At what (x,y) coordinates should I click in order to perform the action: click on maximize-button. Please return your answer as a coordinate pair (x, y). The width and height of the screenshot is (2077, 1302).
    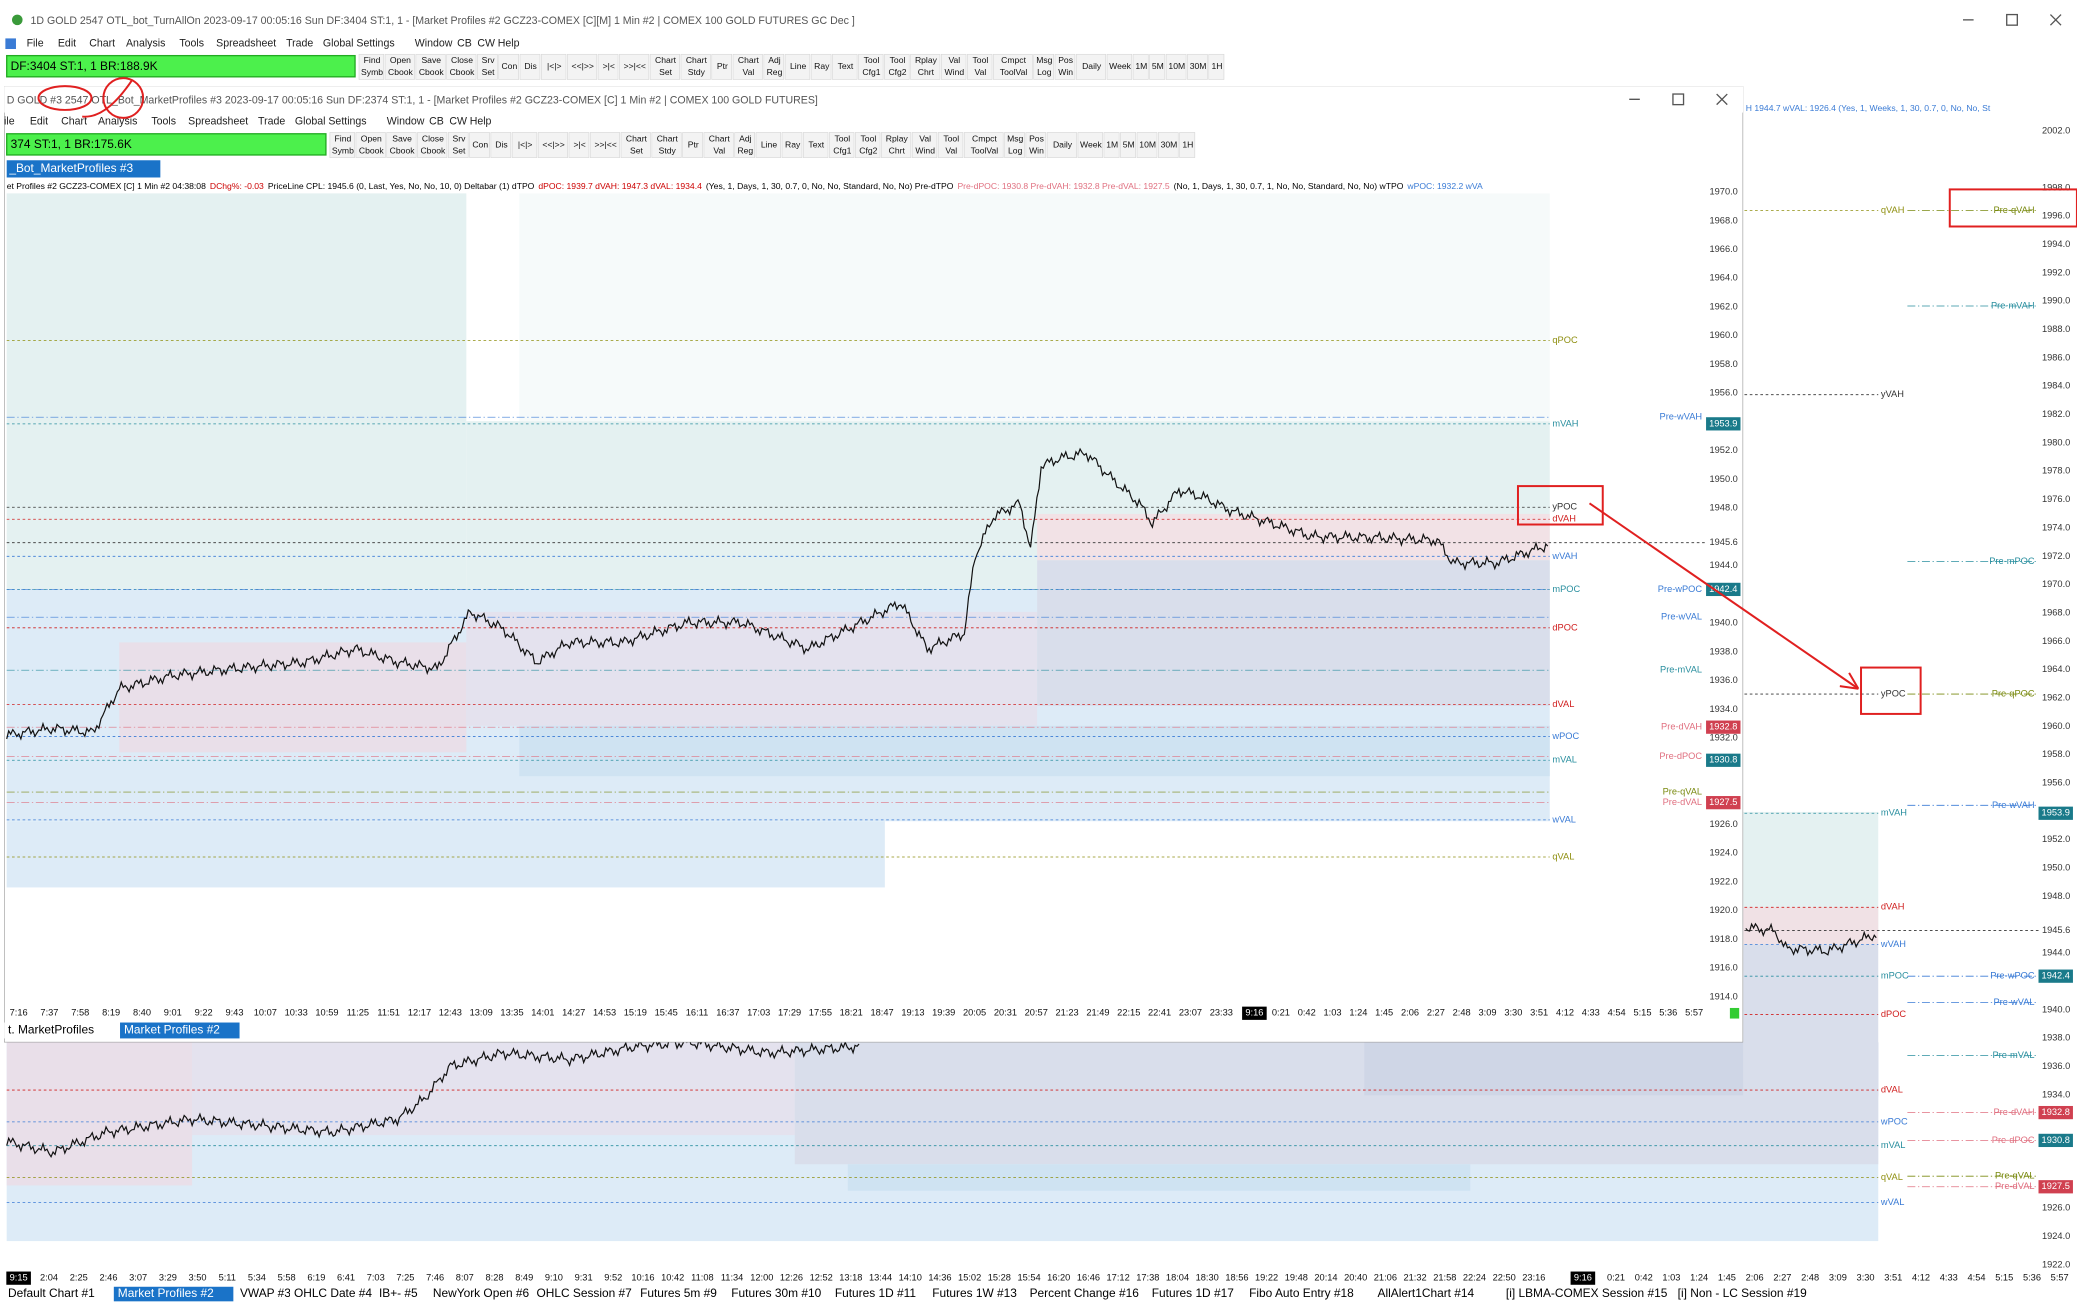
    Looking at the image, I should click on (2012, 19).